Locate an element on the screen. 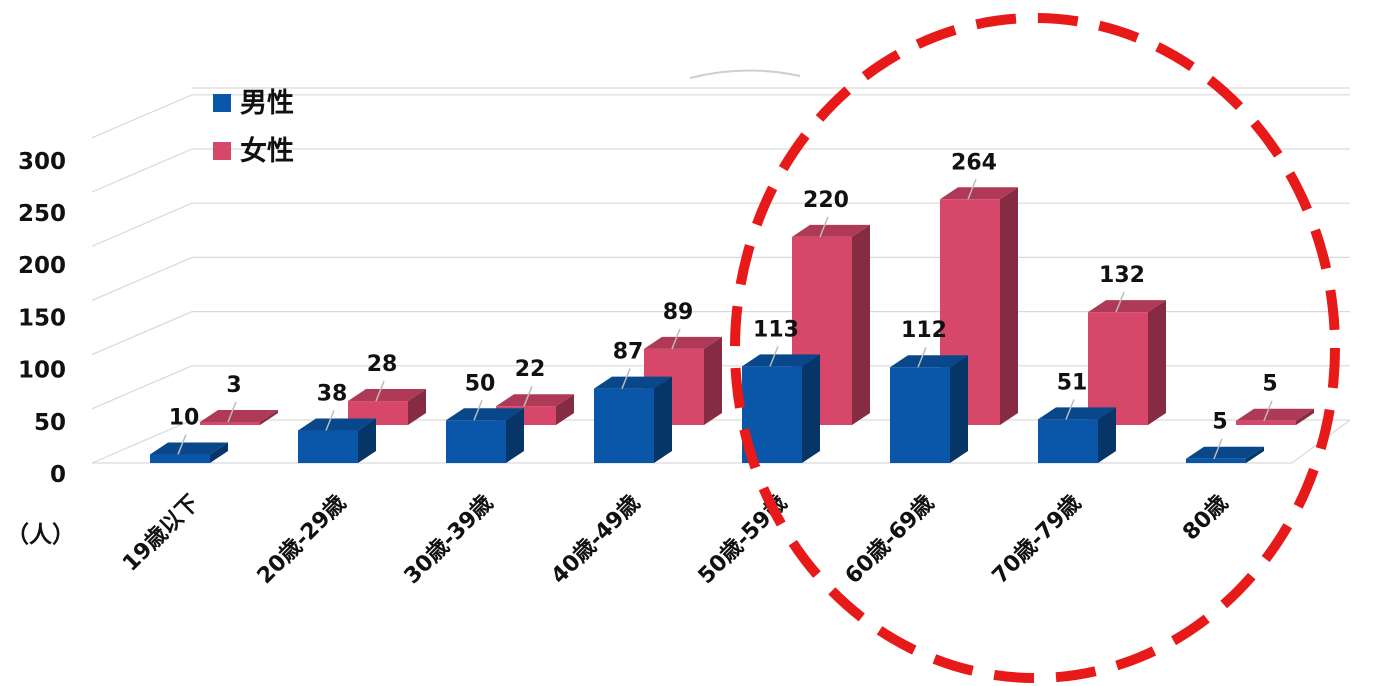 This screenshot has width=1380, height=686. y-axis-ticks: 0 50 100 150 200 250 300 is located at coordinates (42, 318).